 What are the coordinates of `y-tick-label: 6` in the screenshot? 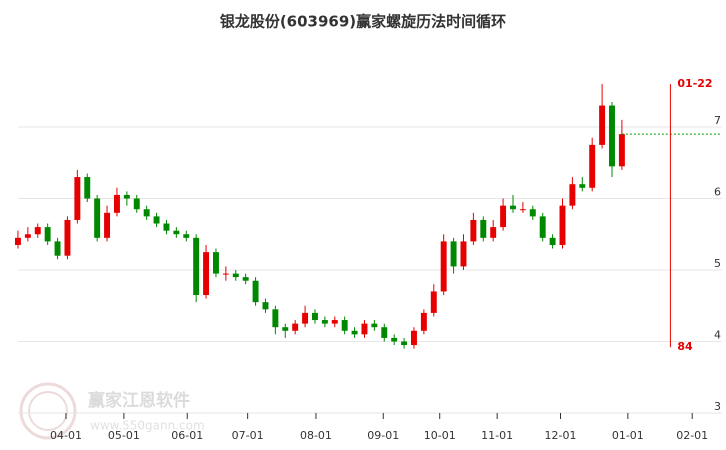 It's located at (717, 192).